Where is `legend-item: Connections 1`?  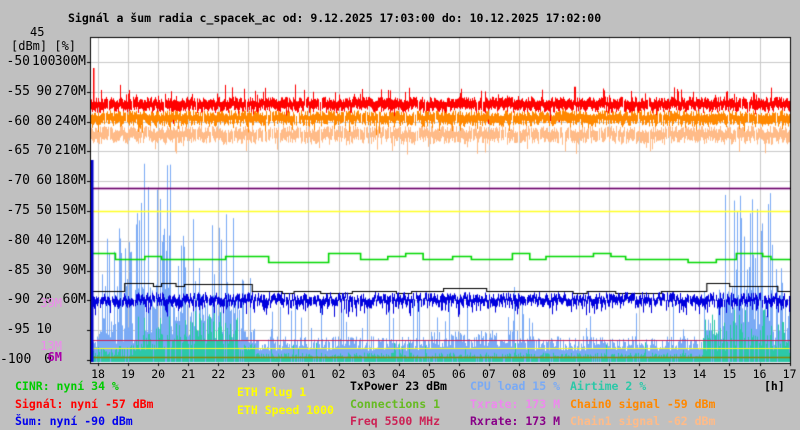
legend-item: Connections 1 is located at coordinates (395, 403).